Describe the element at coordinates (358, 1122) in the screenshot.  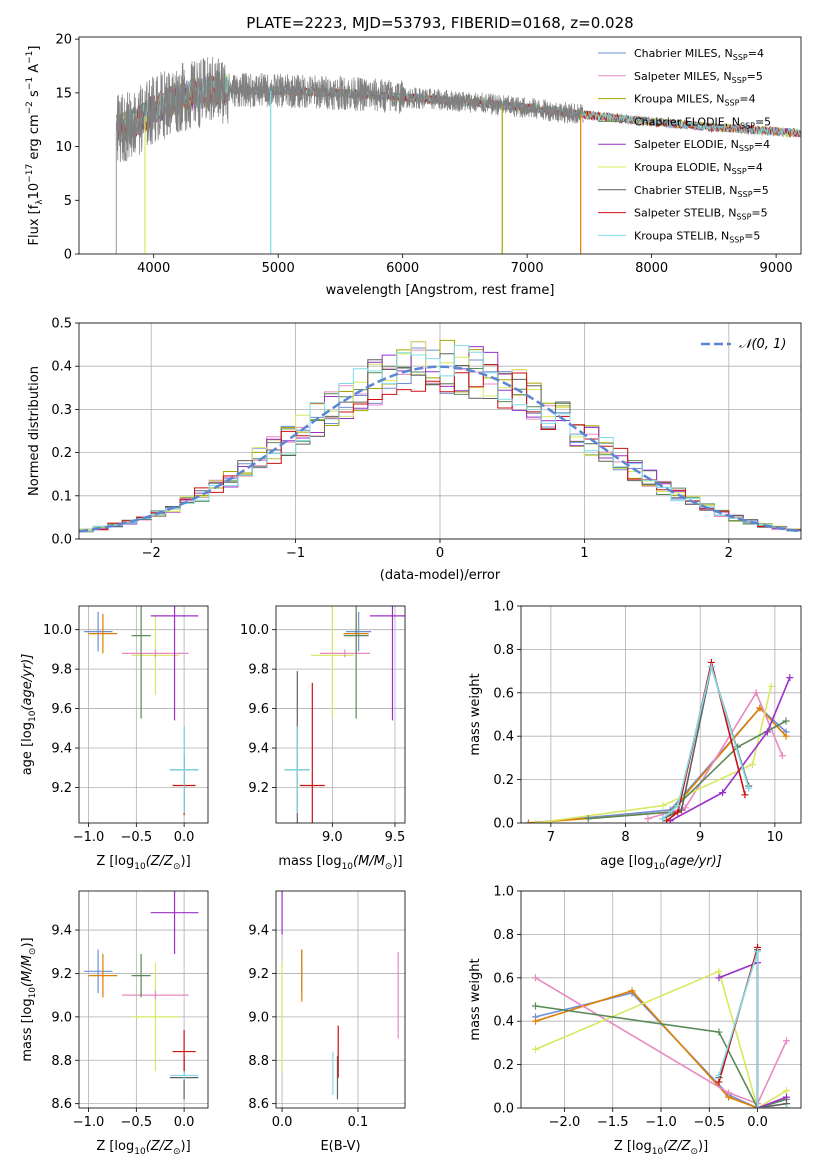
I see `x-tick-label: 0.1` at that location.